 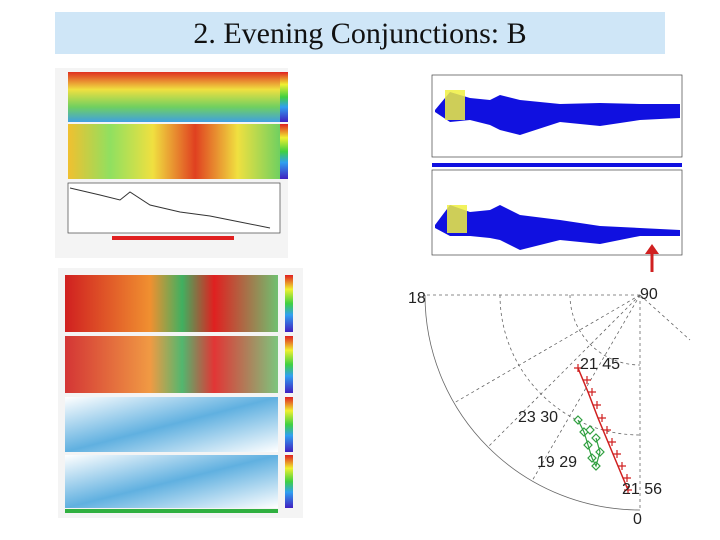 I want to click on annotation: 23 30, so click(x=538, y=417).